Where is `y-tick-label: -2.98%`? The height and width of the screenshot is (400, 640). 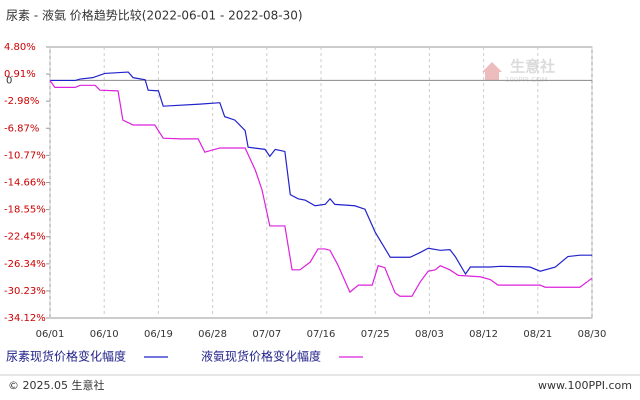
y-tick-label: -2.98% is located at coordinates (21, 101).